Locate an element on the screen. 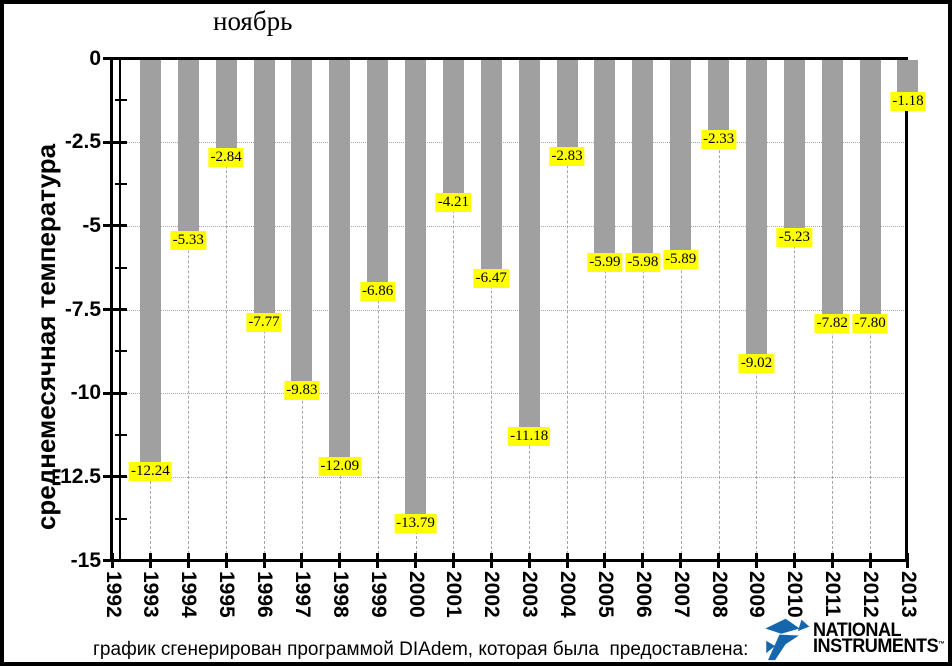 The image size is (952, 666). x-tick-label: 2009 is located at coordinates (757, 594).